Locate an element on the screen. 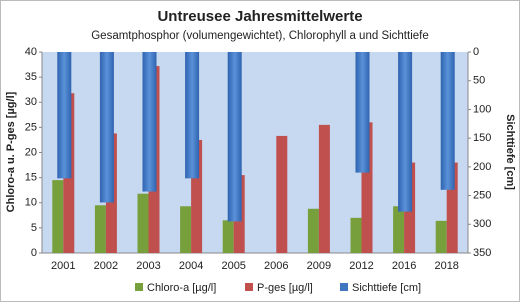  y2-tick-label: 300 is located at coordinates (482, 224).